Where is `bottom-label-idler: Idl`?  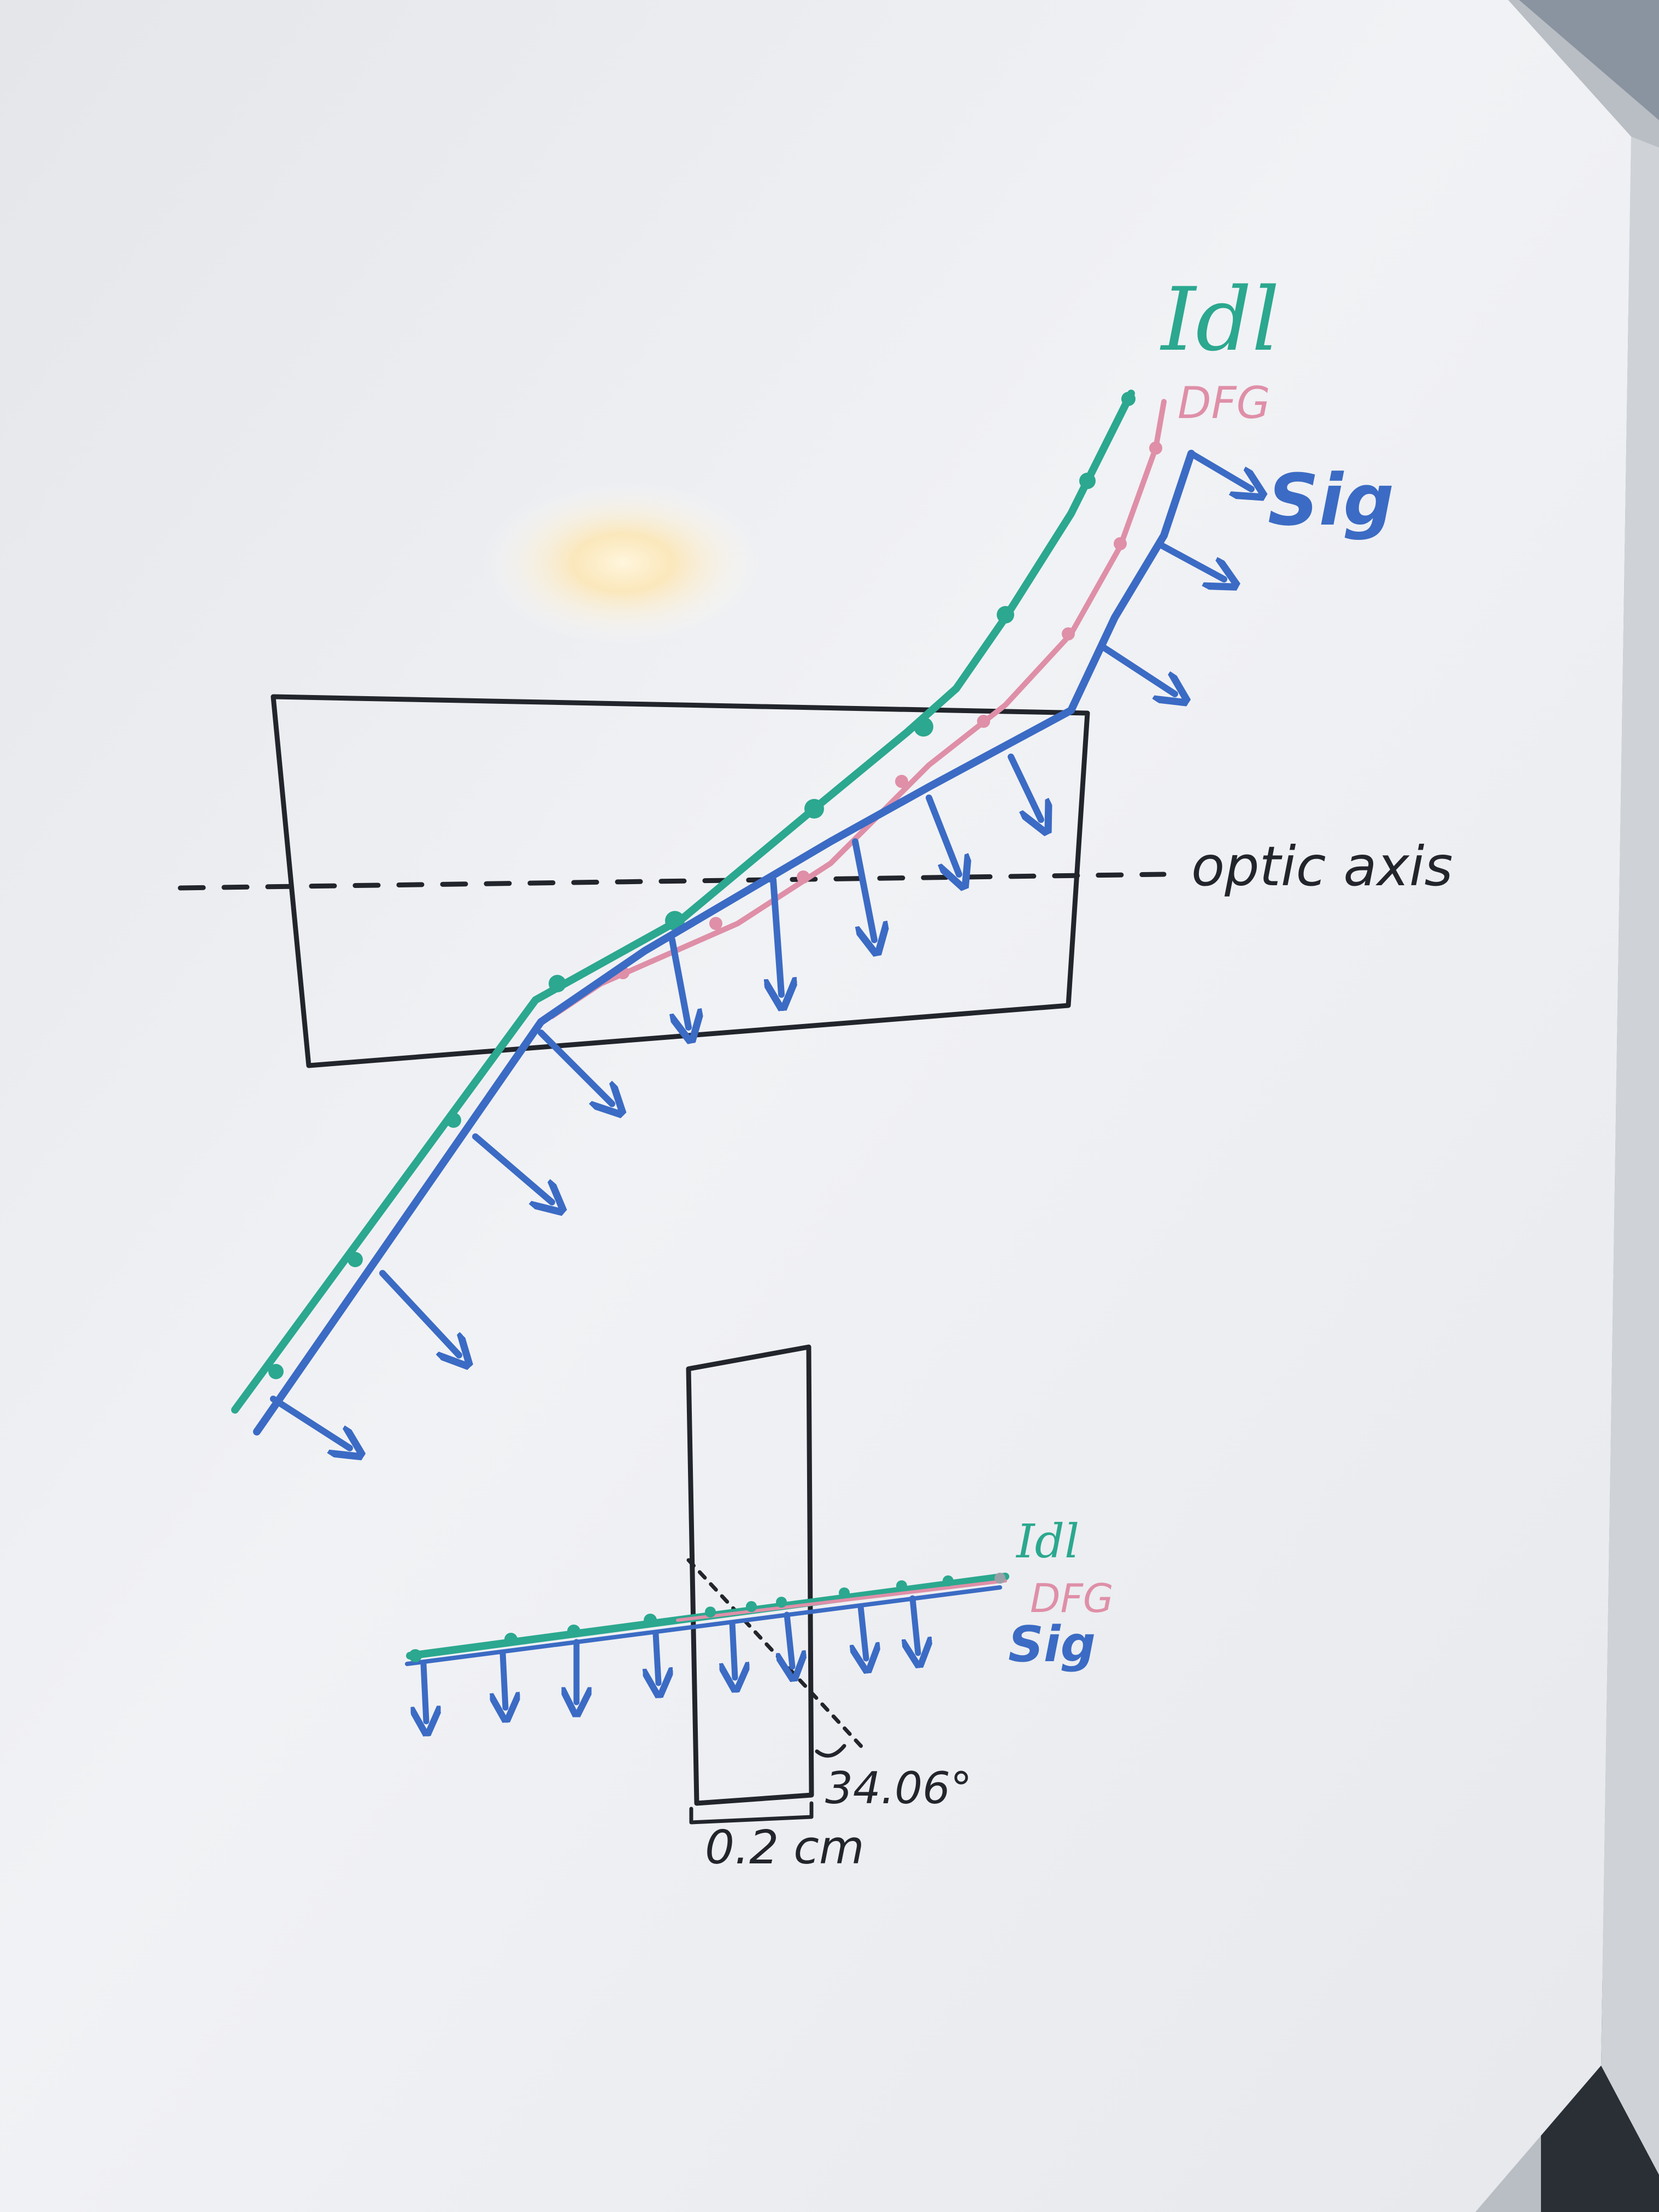 bottom-label-idler: Idl is located at coordinates (1047, 1542).